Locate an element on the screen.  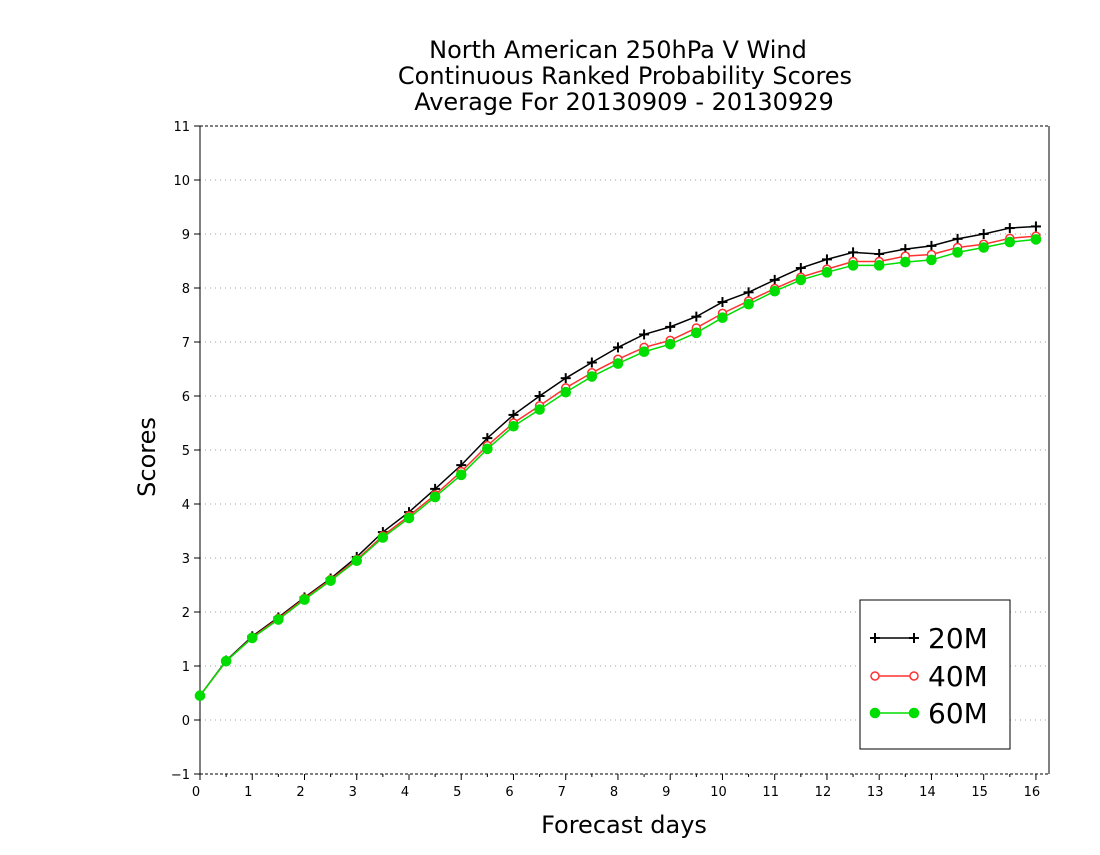
y-tick-label: 8 is located at coordinates (186, 289).